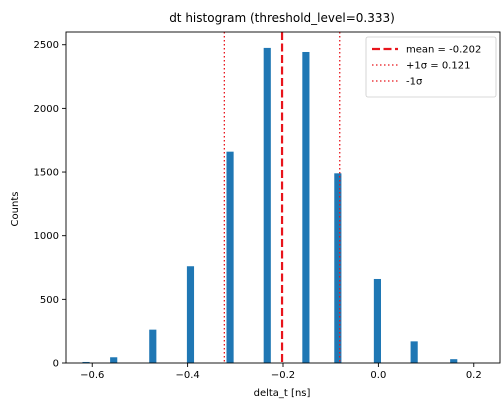 Image resolution: width=503 pixels, height=401 pixels. What do you see at coordinates (414, 82) in the screenshot?
I see `legend-label-2: -1σ` at bounding box center [414, 82].